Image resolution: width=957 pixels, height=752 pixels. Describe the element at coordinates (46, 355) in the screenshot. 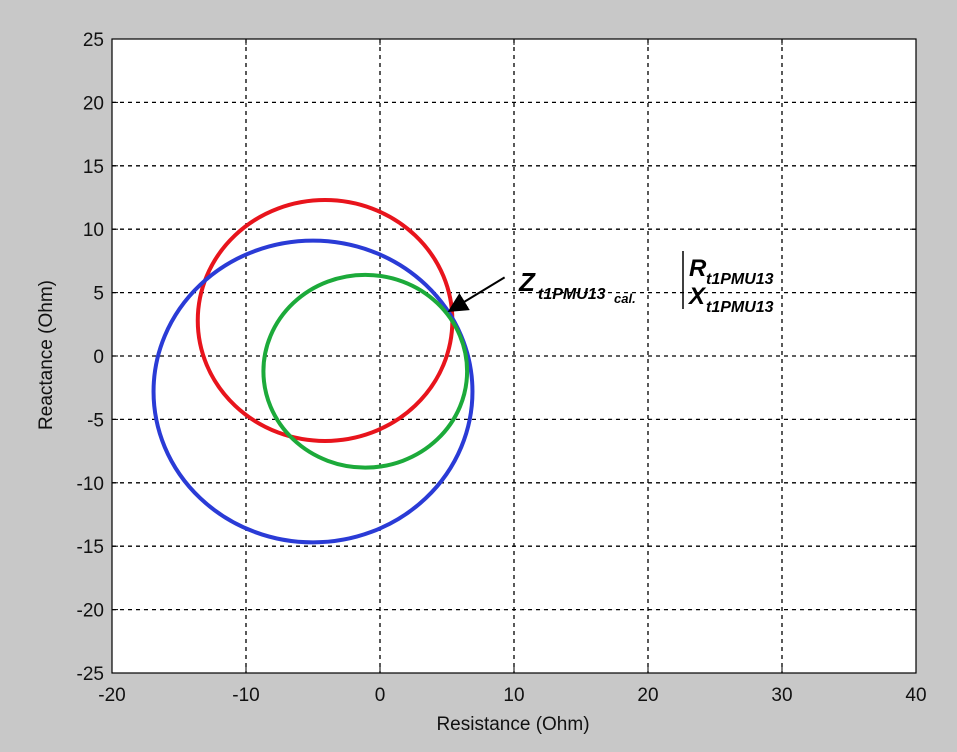

I see `y-axis-label: Reactance (Ohm)` at that location.